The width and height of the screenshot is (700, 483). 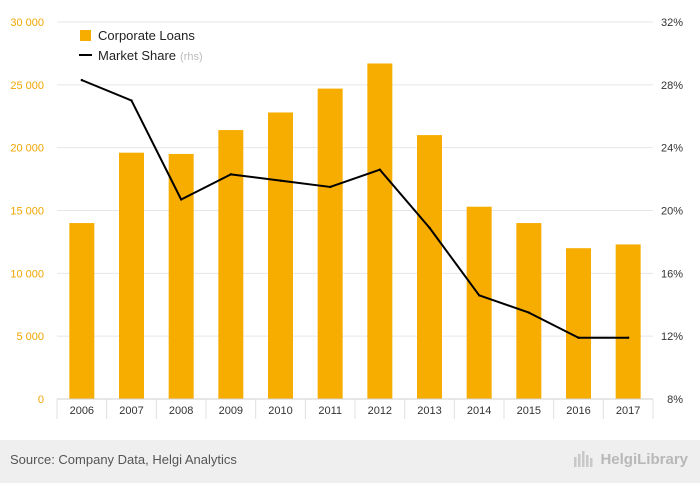 I want to click on market-share-point-2012, so click(x=380, y=169).